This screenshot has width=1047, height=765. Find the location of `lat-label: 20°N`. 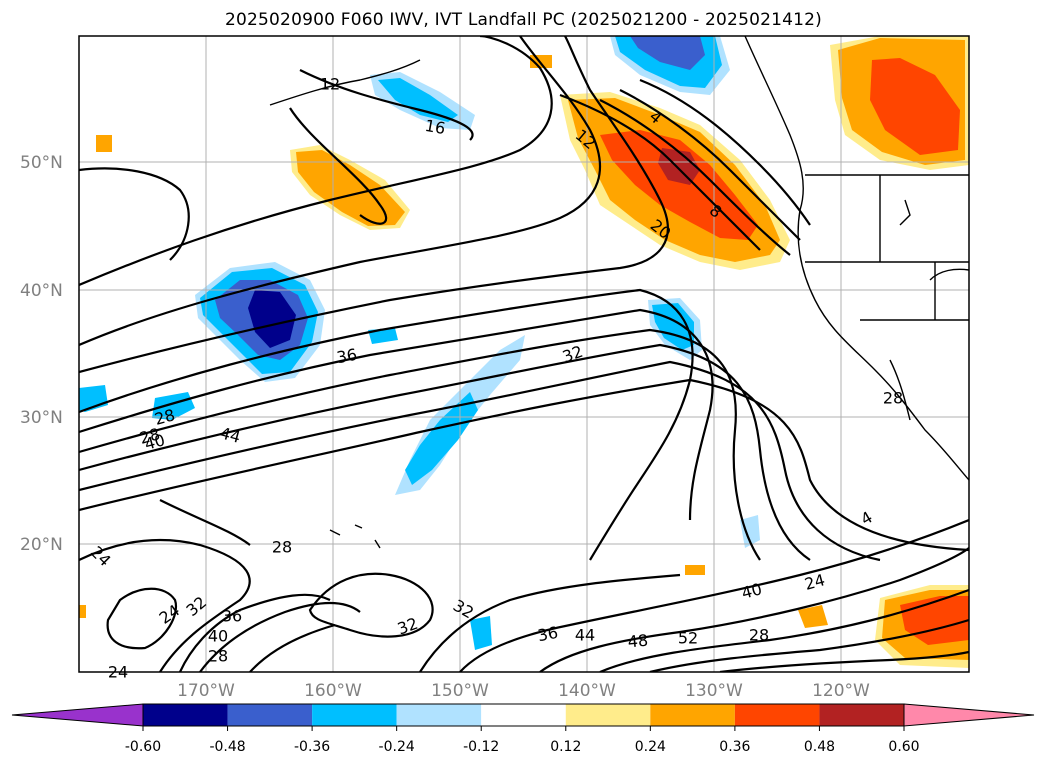

lat-label: 20°N is located at coordinates (41, 545).